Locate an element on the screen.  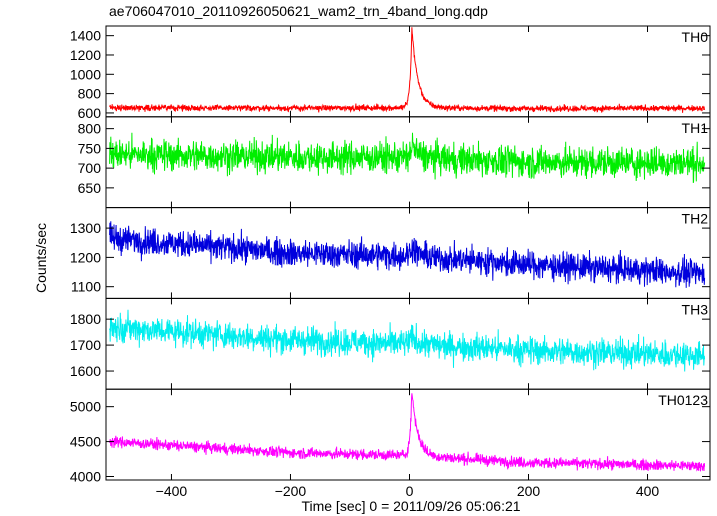
x-tick-label: −400 is located at coordinates (172, 491).